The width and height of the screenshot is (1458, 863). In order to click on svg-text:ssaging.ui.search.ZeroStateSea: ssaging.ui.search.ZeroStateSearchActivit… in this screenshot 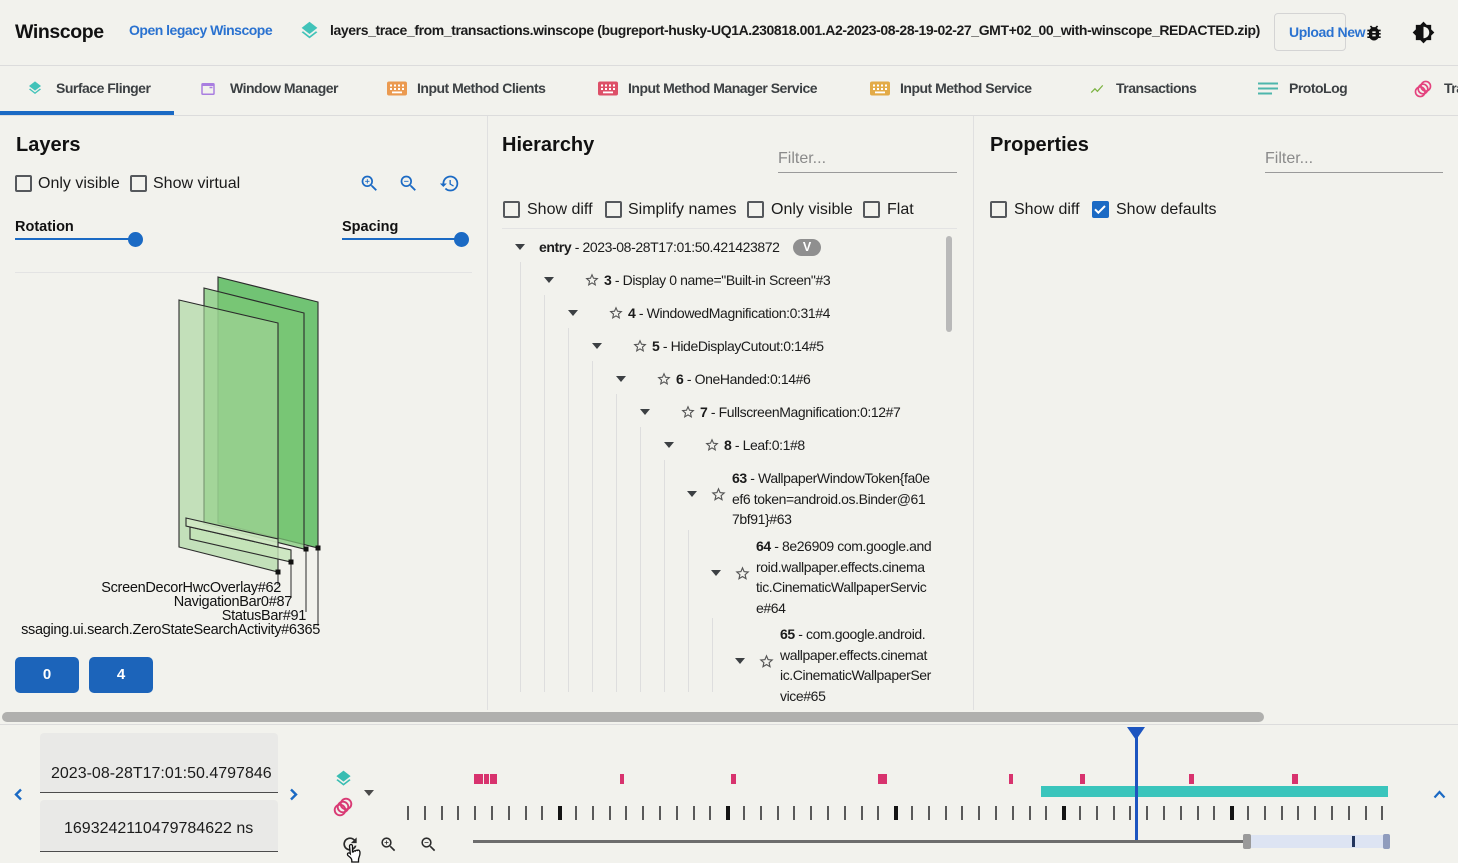, I will do `click(170, 630)`.